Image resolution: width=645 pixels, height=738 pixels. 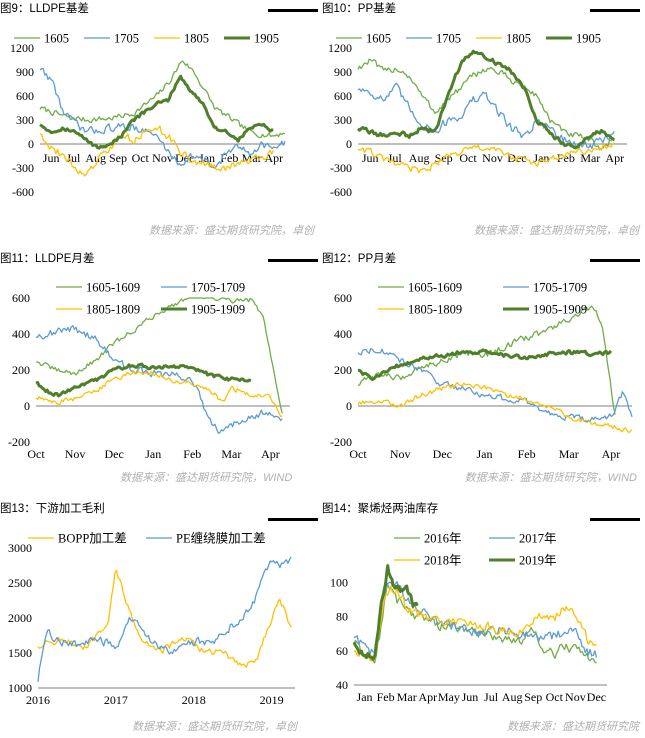 What do you see at coordinates (196, 39) in the screenshot?
I see `legend-label: 1805` at bounding box center [196, 39].